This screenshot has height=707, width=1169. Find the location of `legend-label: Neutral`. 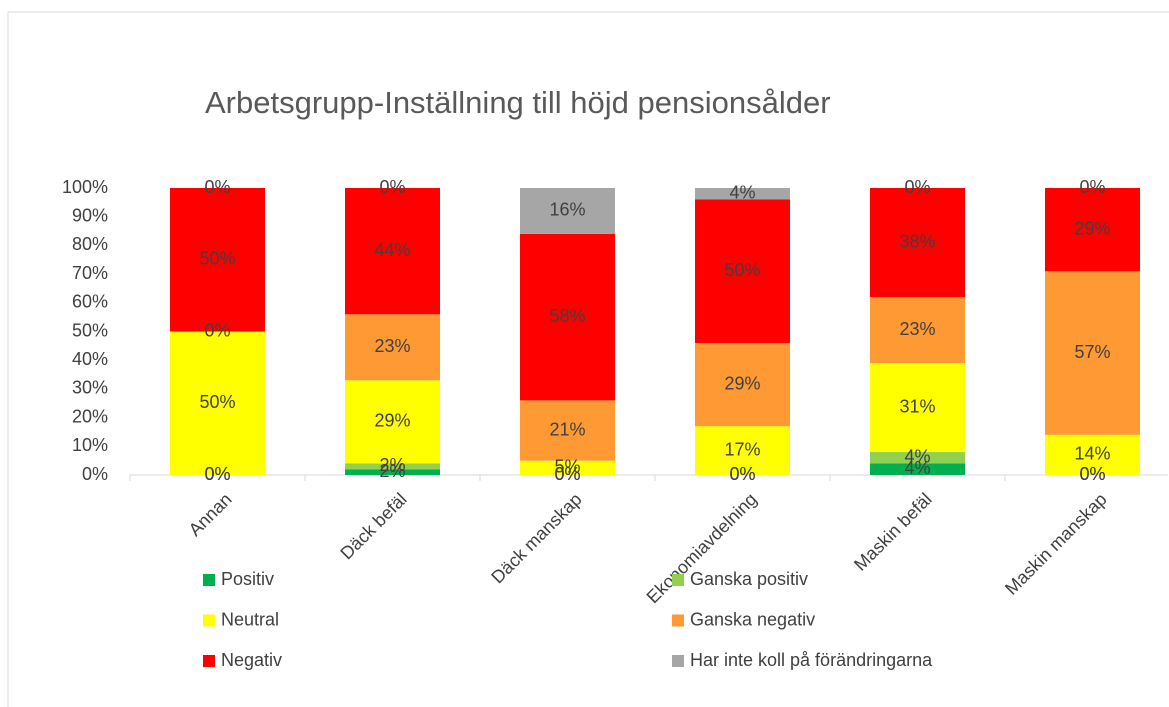

legend-label: Neutral is located at coordinates (250, 619).